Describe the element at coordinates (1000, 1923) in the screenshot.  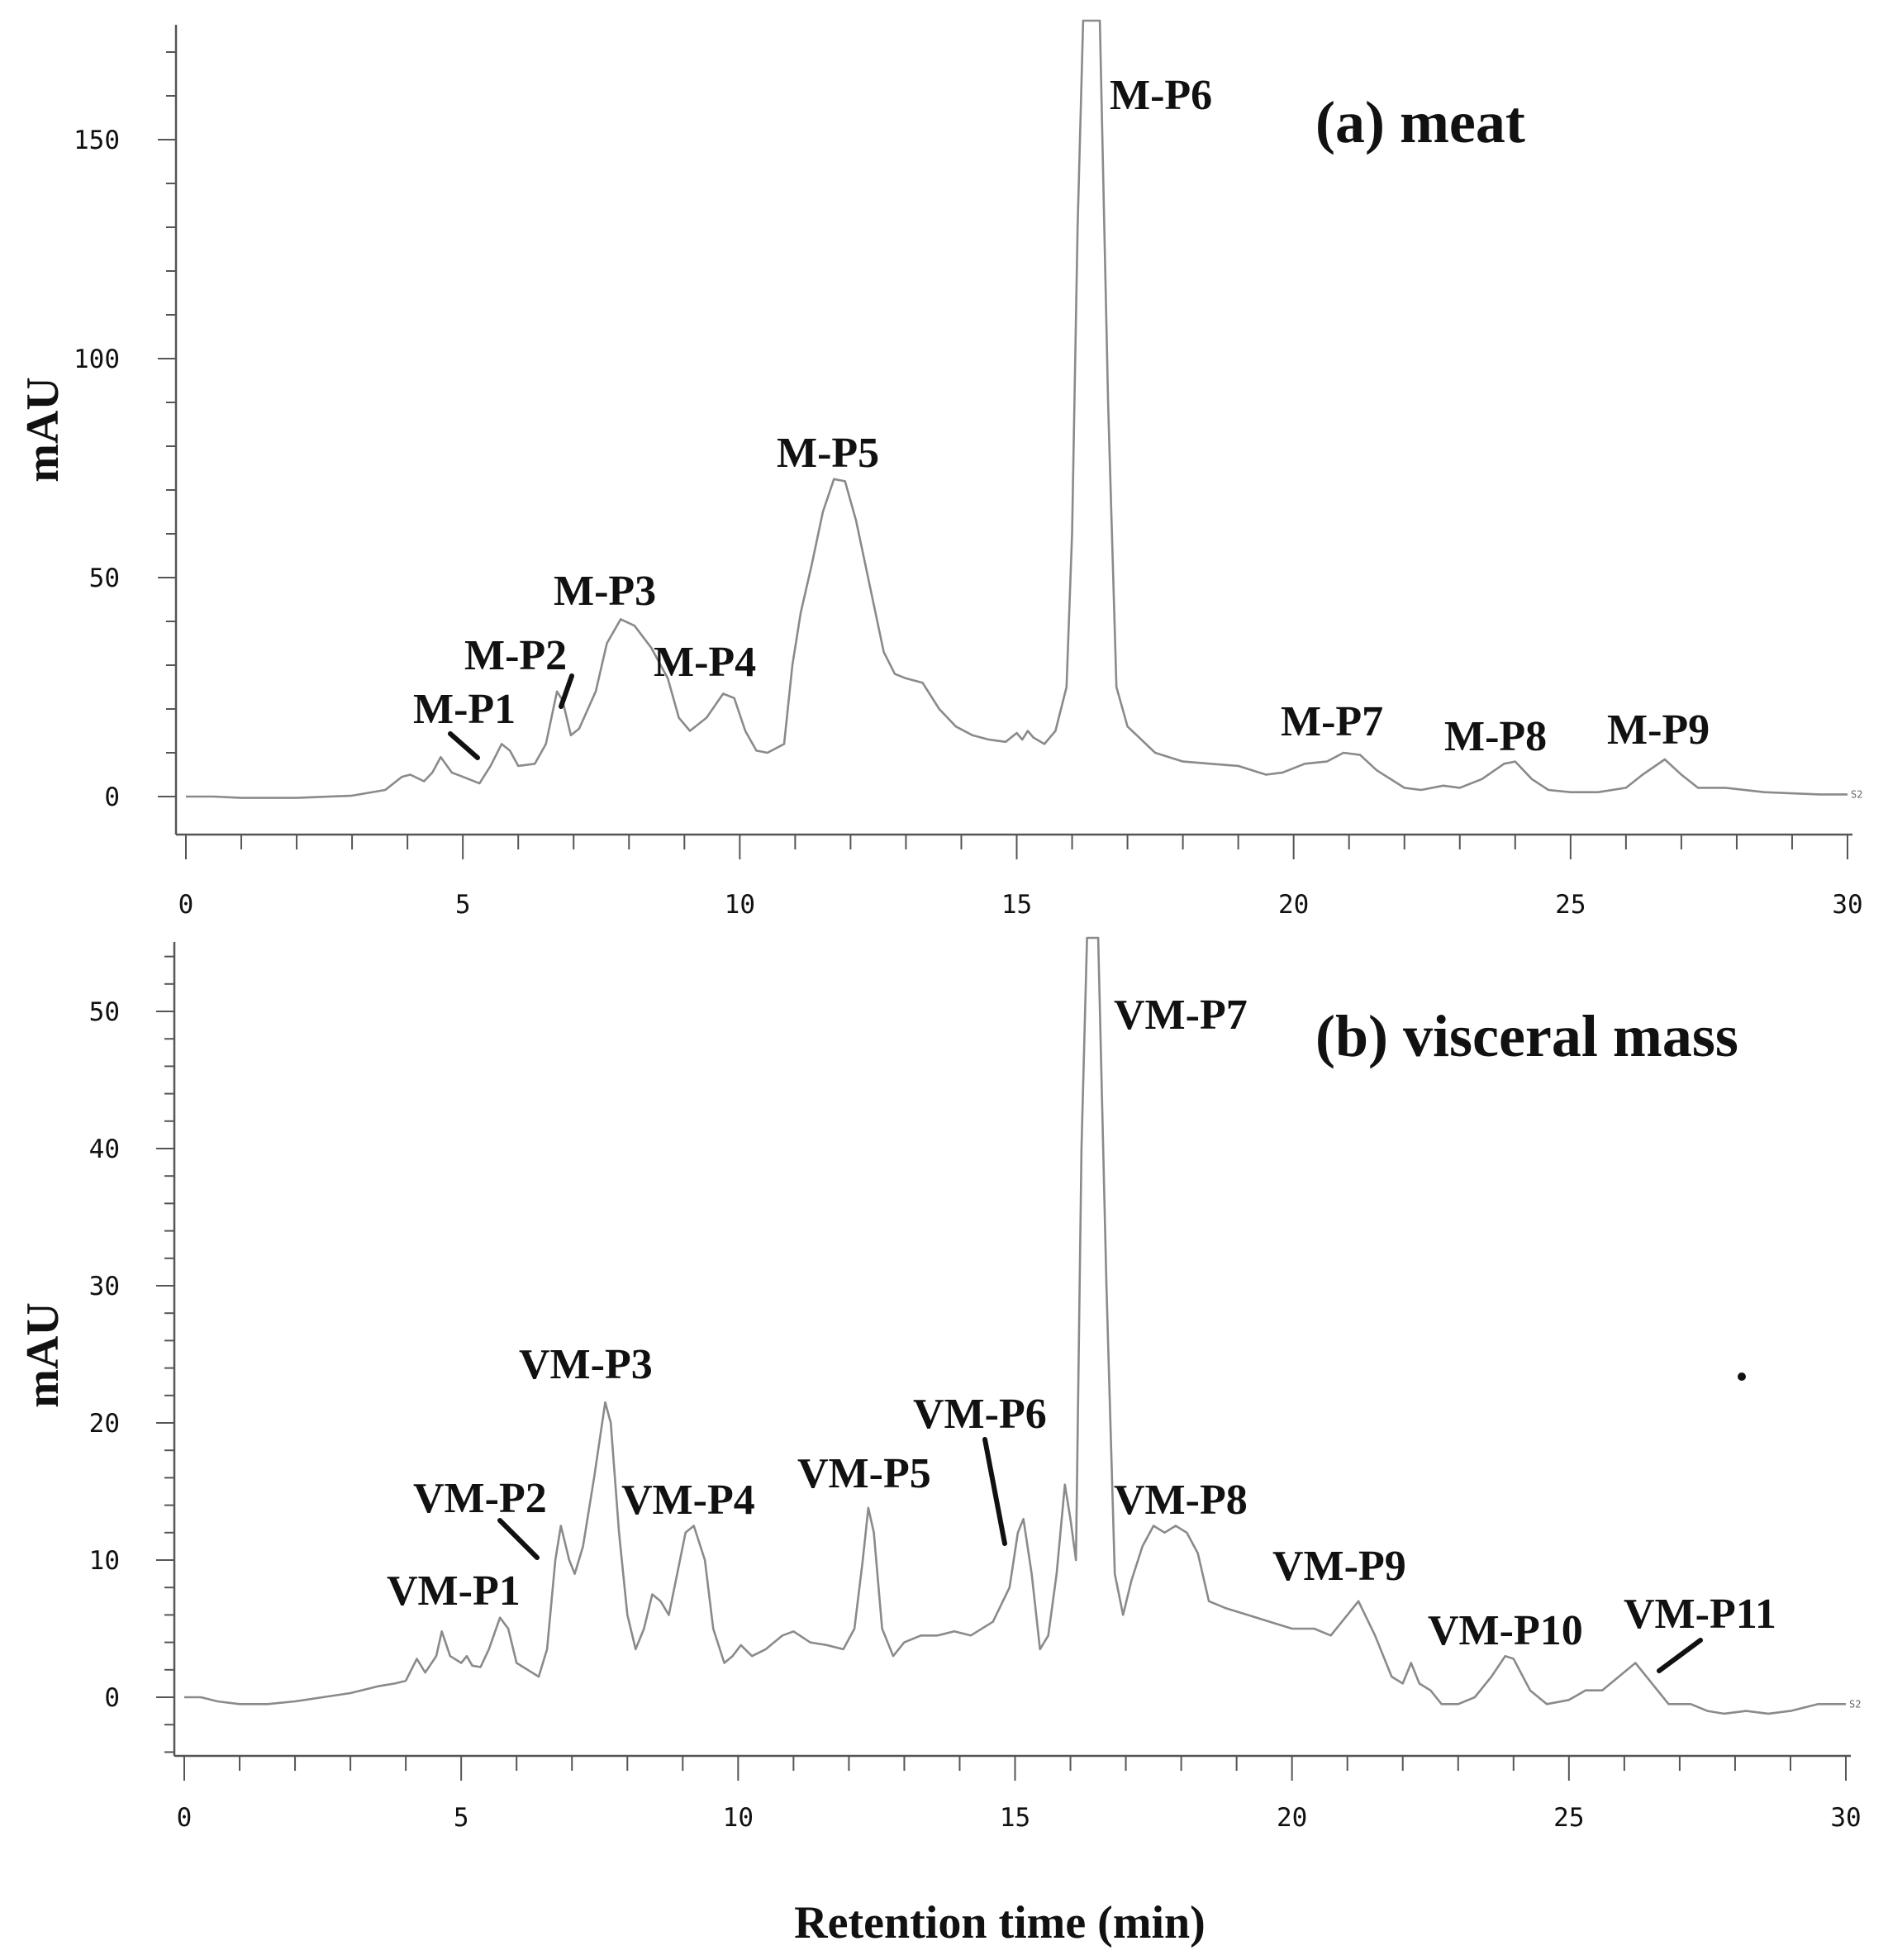
I see `x-axis-title: Retention time (min)` at that location.